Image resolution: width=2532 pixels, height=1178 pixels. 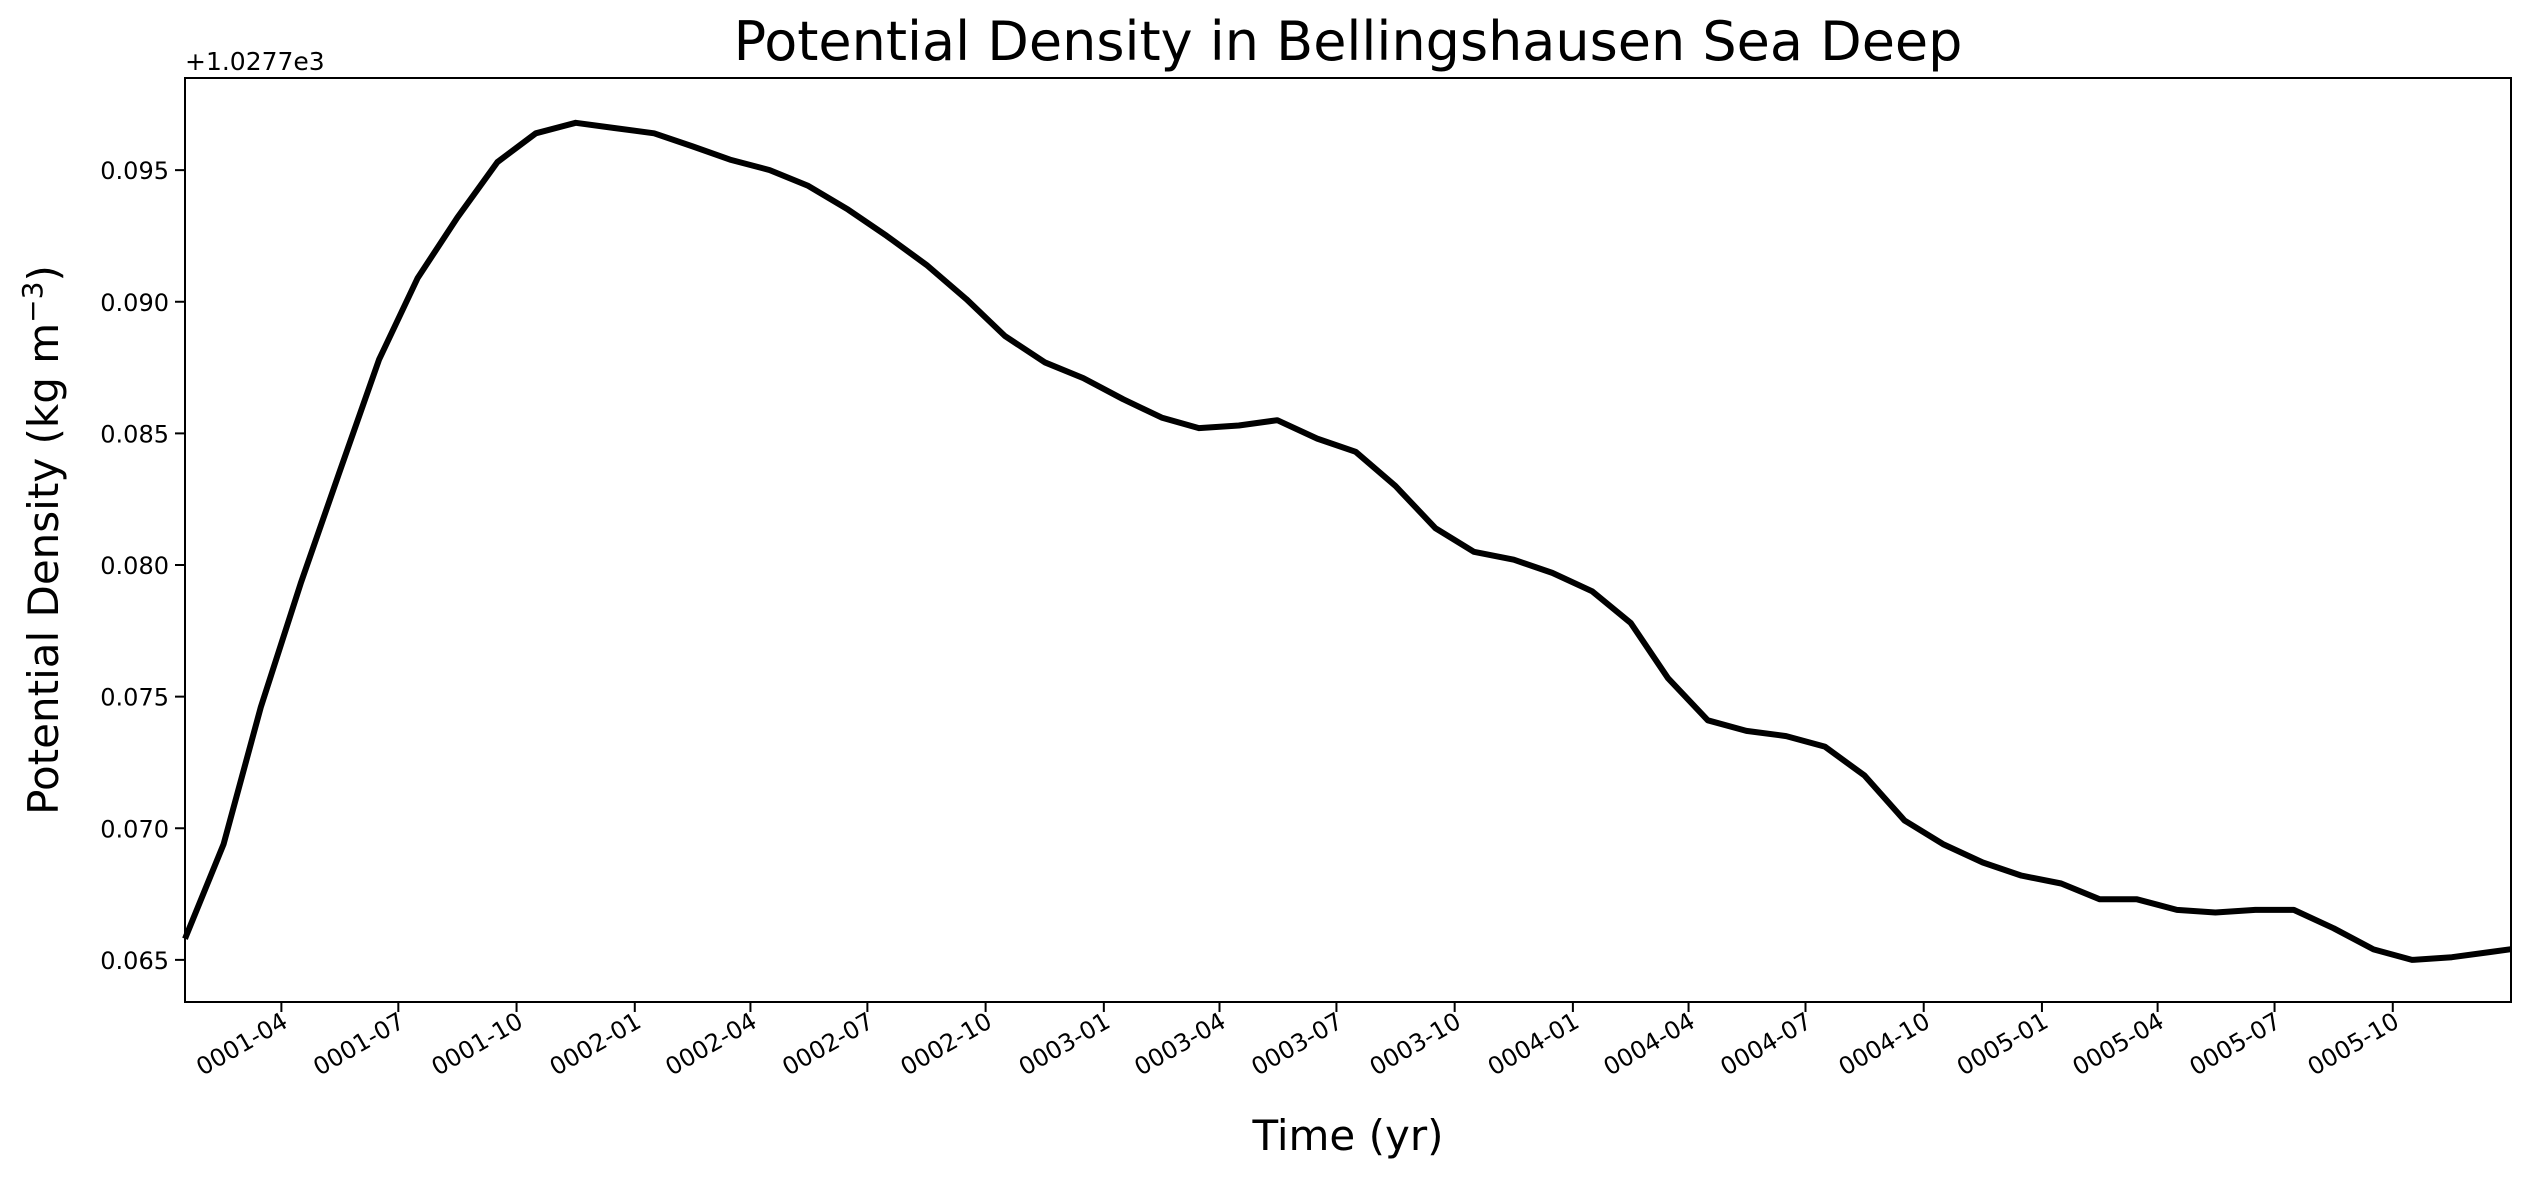 What do you see at coordinates (134, 171) in the screenshot?
I see `y-tick-label: 0.095` at bounding box center [134, 171].